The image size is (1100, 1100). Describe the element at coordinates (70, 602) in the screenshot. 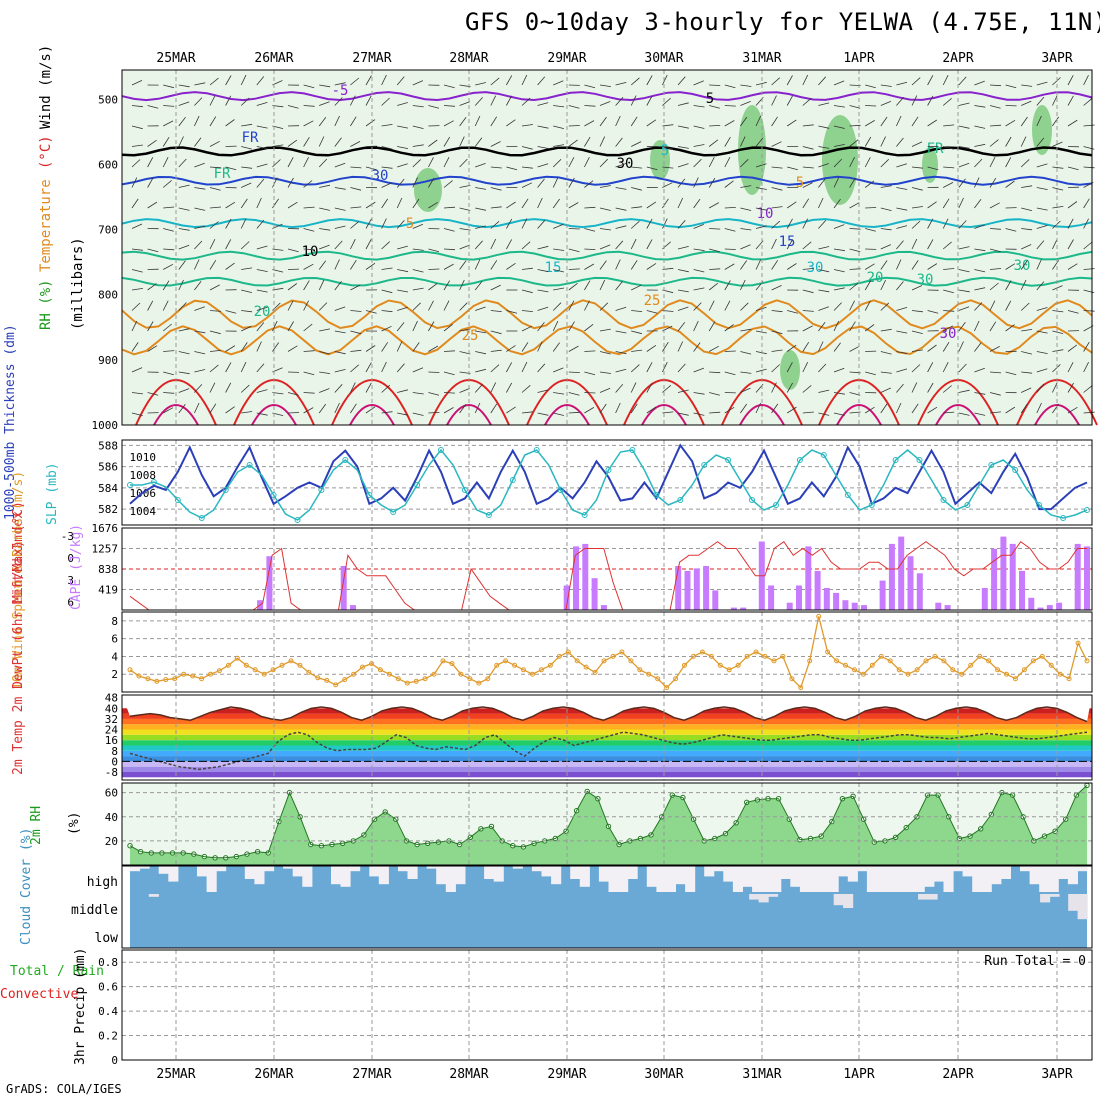

I see `li-ytick: 6` at that location.